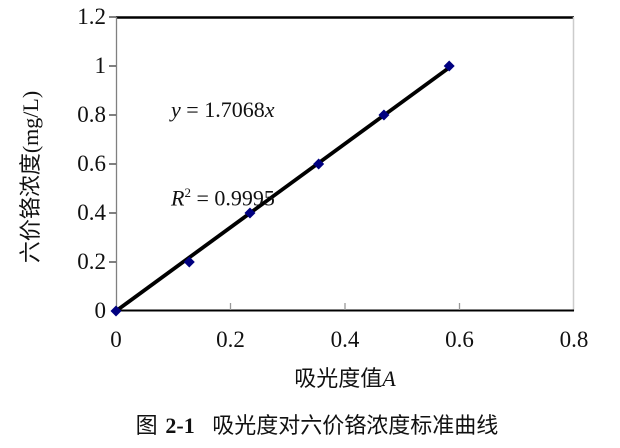 The height and width of the screenshot is (448, 620). Describe the element at coordinates (116, 339) in the screenshot. I see `x-tick-label: 0` at that location.